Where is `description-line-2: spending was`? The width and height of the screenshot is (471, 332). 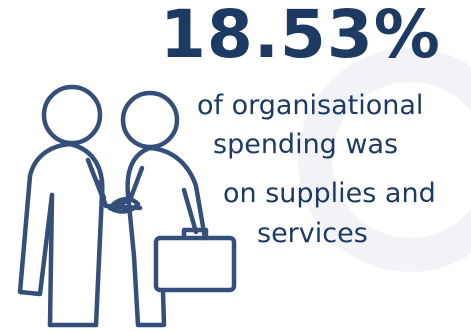 description-line-2: spending was is located at coordinates (306, 144).